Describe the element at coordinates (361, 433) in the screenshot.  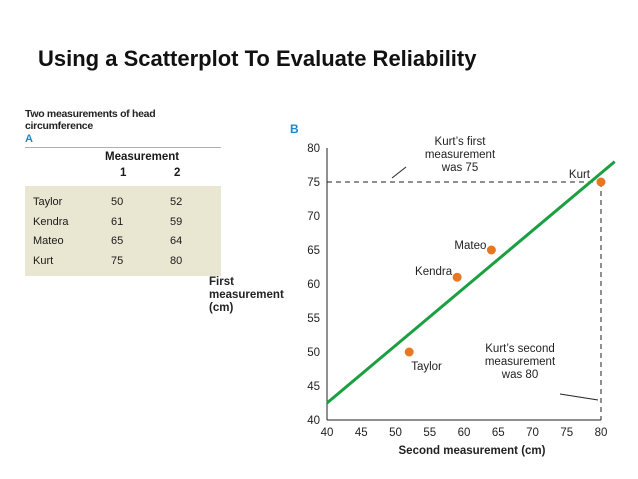
I see `x-tick-label: 45` at that location.